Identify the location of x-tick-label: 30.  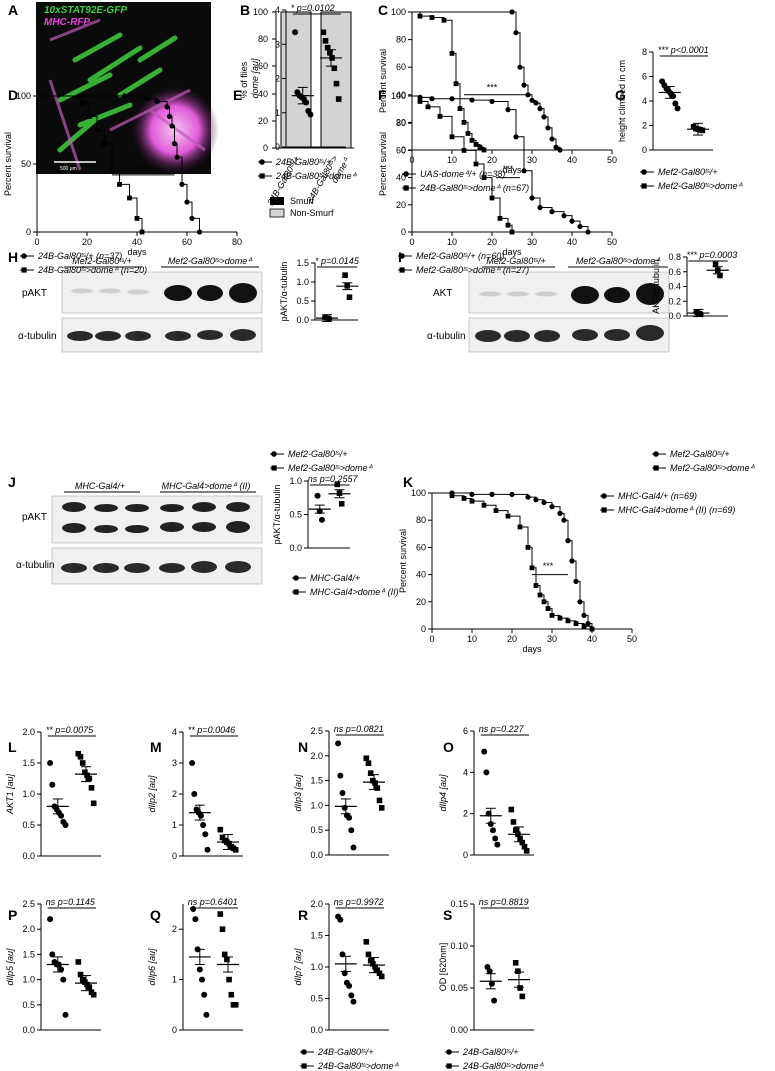
(552, 639).